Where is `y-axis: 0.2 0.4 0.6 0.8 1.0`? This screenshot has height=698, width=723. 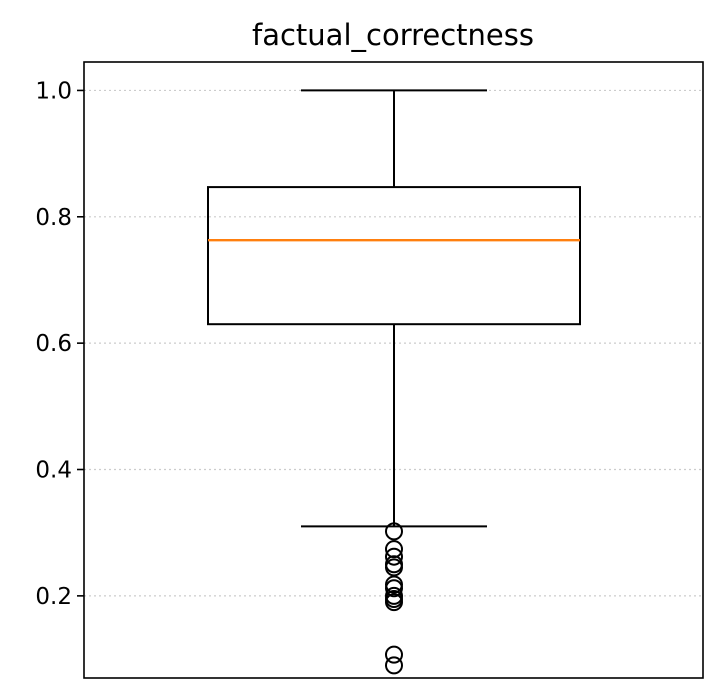 y-axis: 0.2 0.4 0.6 0.8 1.0 is located at coordinates (59, 344).